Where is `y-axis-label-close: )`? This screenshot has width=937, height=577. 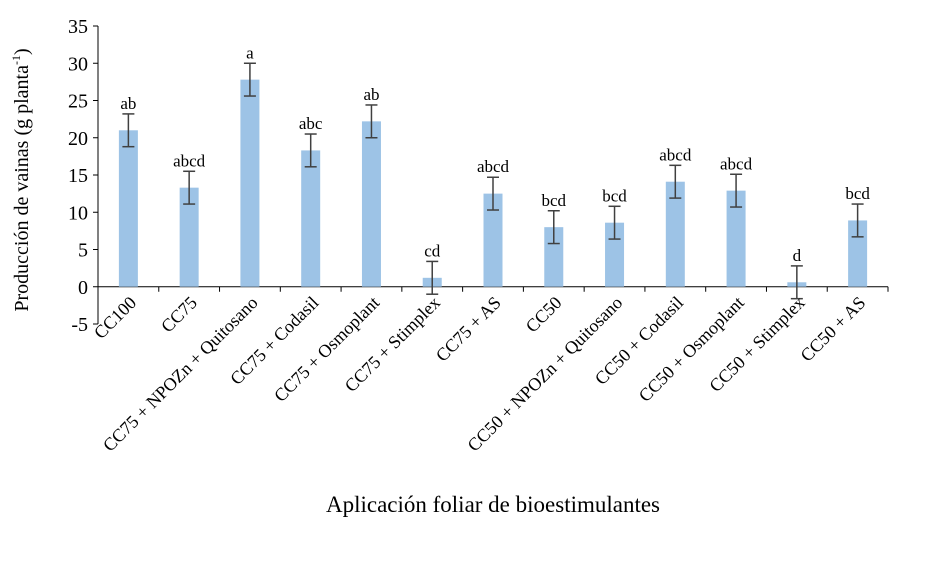 y-axis-label-close: ) is located at coordinates (22, 51).